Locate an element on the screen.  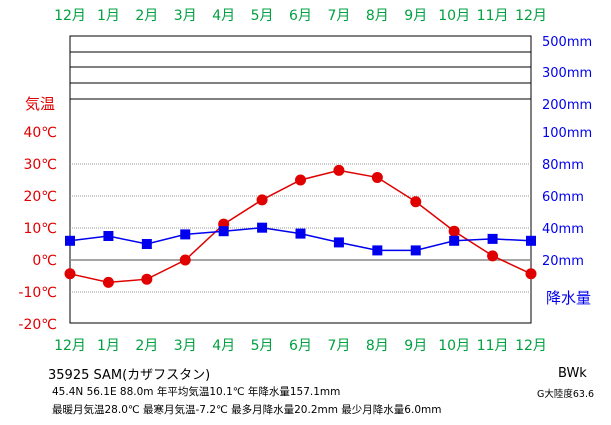
month-label-bottom: 4月 is located at coordinates (223, 346).